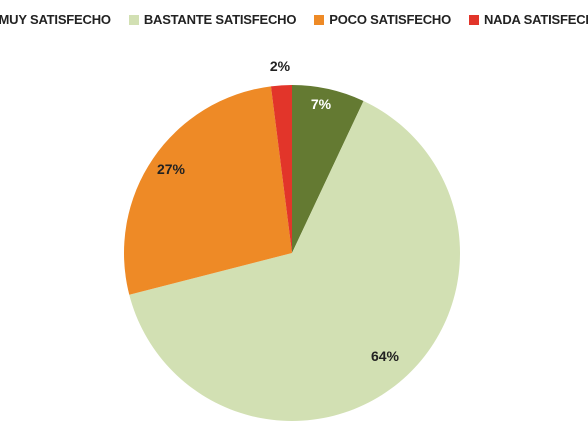 The height and width of the screenshot is (446, 588). I want to click on legend-item-nada-satisfecho: NADA SATISFECHO, so click(528, 19).